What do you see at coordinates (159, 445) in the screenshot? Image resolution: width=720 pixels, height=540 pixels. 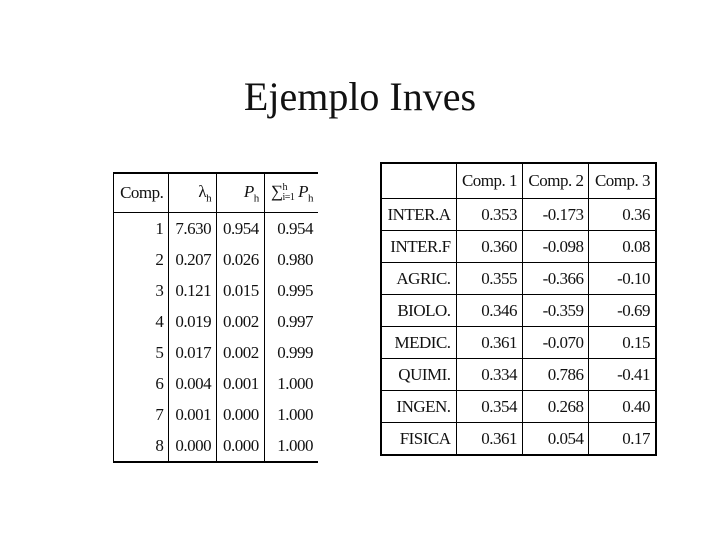 I see `cell: 8` at bounding box center [159, 445].